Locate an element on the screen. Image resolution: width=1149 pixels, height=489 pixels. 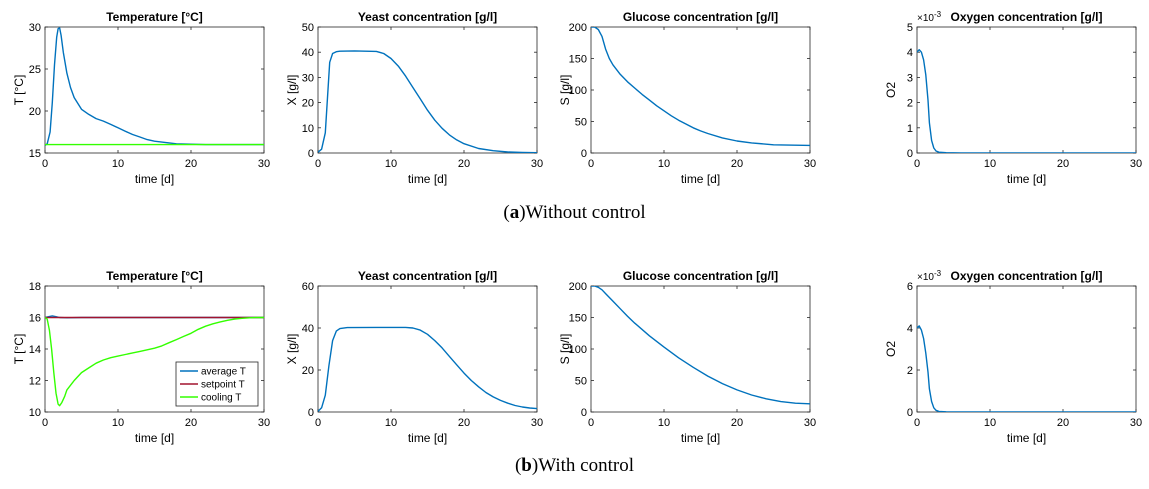
y-tick-label: 6 is located at coordinates (910, 287).